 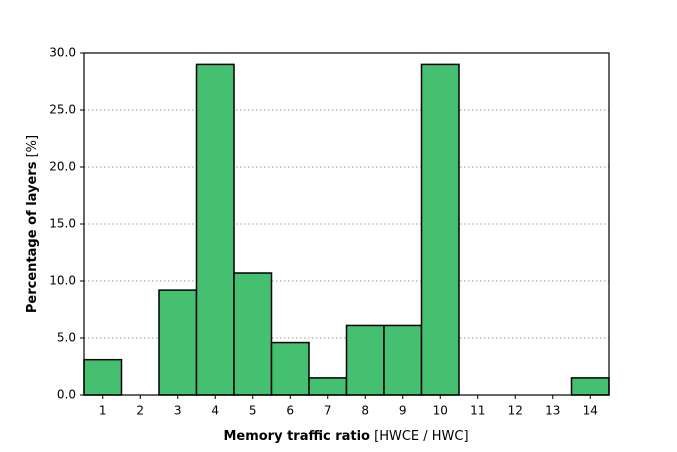 What do you see at coordinates (215, 411) in the screenshot?
I see `x-tick-label: 4` at bounding box center [215, 411].